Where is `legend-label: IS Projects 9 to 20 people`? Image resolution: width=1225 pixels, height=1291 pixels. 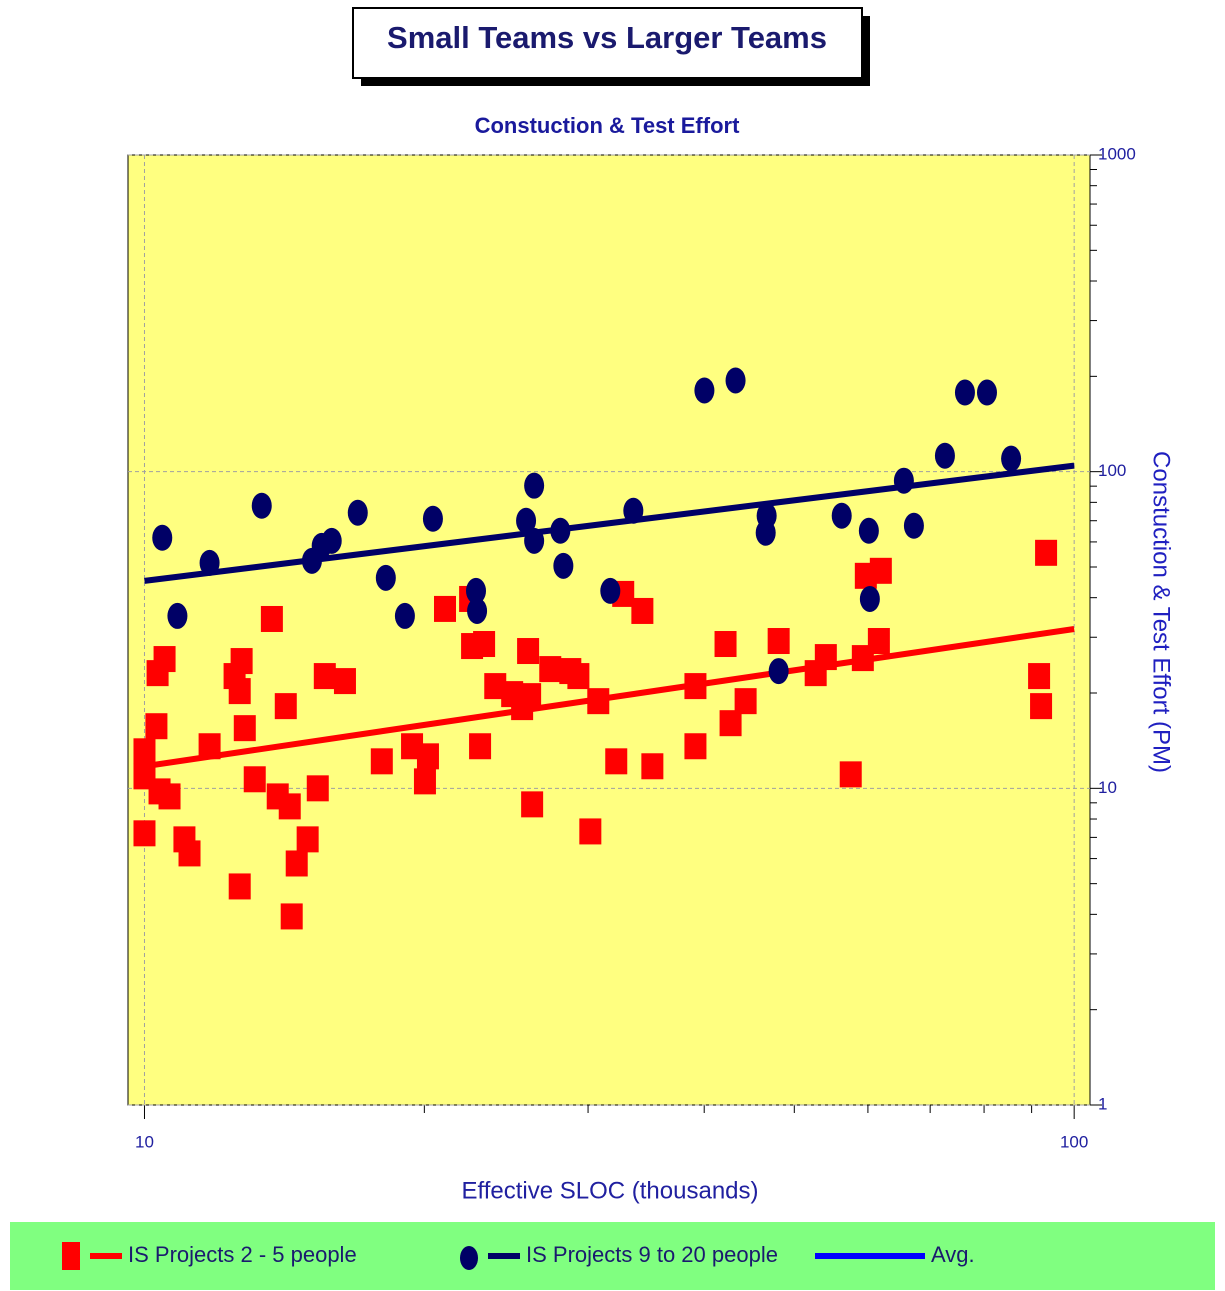
legend-label: IS Projects 9 to 20 people is located at coordinates (652, 1254).